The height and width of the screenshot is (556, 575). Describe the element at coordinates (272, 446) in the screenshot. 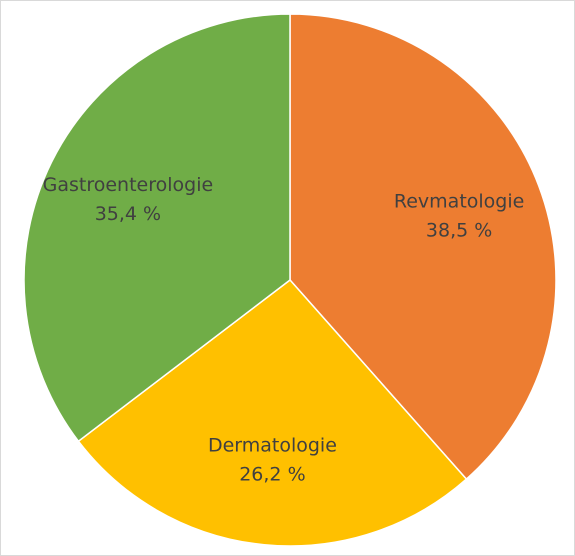

I see `slice-label: Dermatologie` at that location.